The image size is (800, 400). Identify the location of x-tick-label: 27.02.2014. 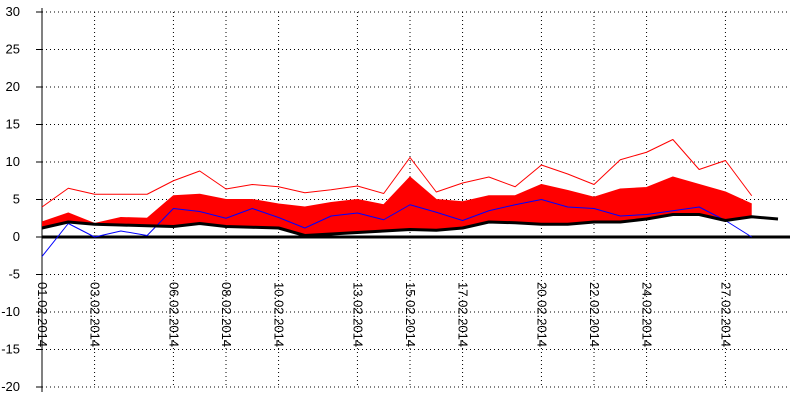
(725, 314).